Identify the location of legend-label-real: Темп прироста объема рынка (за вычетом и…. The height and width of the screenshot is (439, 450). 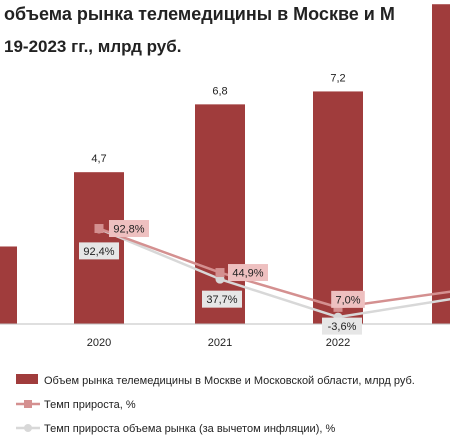
(189, 429).